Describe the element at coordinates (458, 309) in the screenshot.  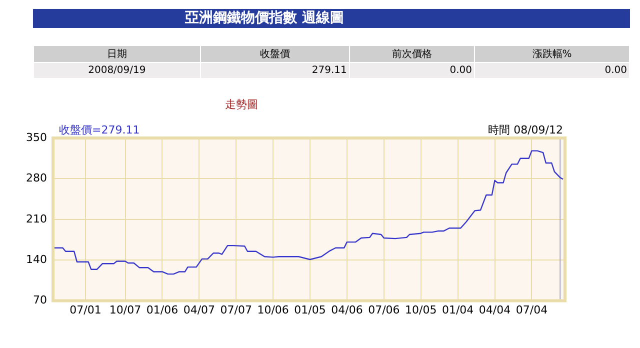
I see `x-tick-label: 01/04` at that location.